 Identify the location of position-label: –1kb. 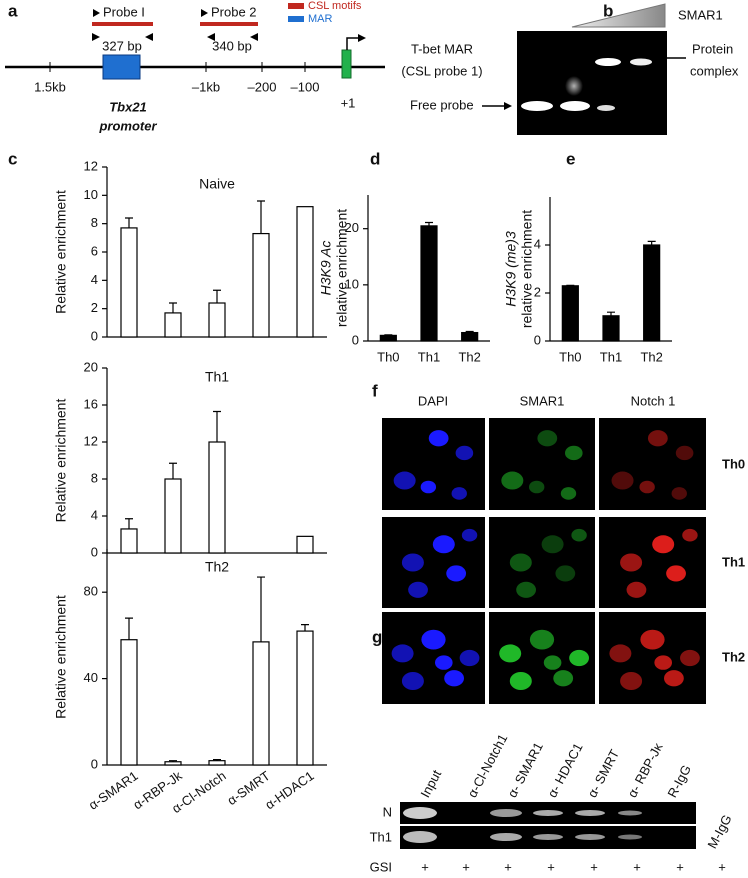
(206, 86).